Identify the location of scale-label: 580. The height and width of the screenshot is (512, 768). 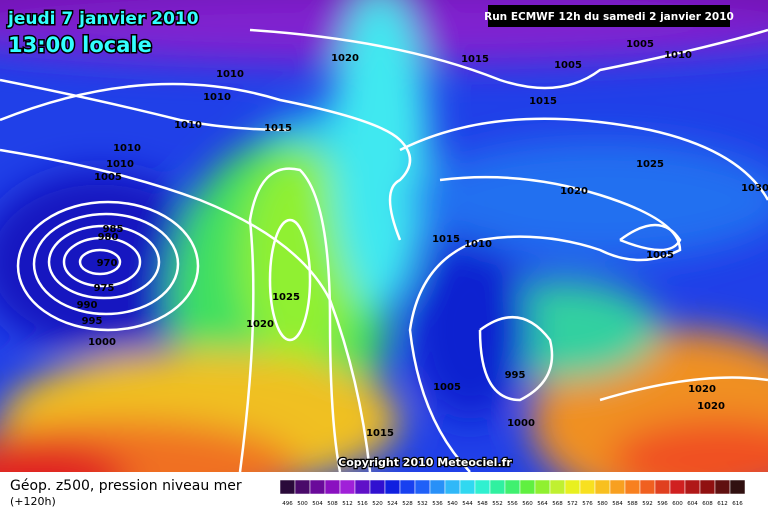
(602, 504).